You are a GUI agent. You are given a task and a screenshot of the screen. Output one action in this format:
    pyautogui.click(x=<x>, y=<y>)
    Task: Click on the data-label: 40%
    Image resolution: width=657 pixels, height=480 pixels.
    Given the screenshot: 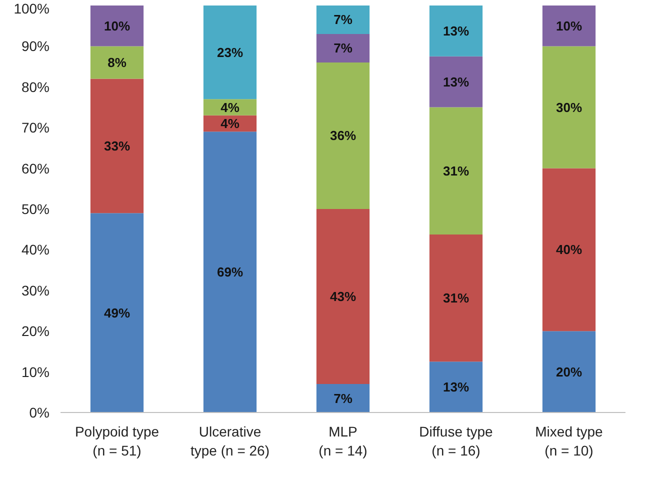 What is the action you would take?
    pyautogui.click(x=569, y=250)
    